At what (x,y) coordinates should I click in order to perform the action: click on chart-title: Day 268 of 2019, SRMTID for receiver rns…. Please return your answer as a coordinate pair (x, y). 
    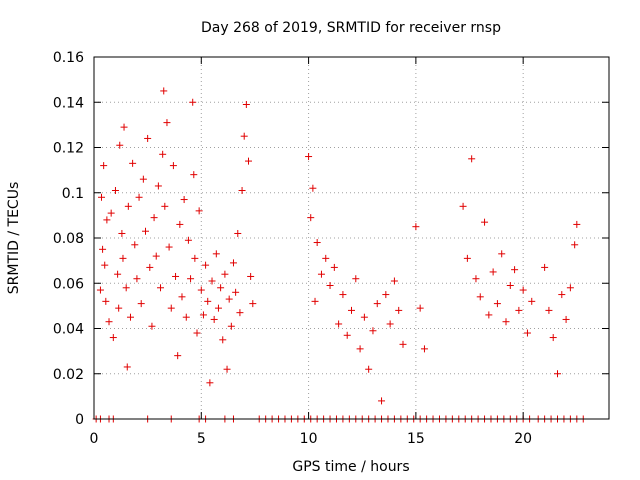
    Looking at the image, I should click on (351, 28).